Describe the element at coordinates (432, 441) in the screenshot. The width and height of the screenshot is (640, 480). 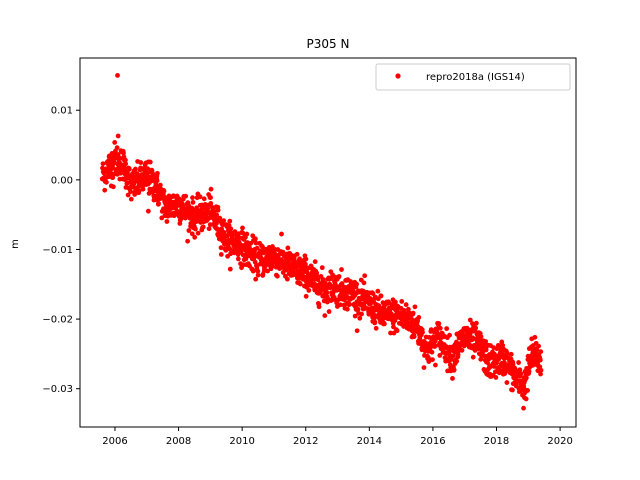
I see `x-tick-label: 2016` at that location.